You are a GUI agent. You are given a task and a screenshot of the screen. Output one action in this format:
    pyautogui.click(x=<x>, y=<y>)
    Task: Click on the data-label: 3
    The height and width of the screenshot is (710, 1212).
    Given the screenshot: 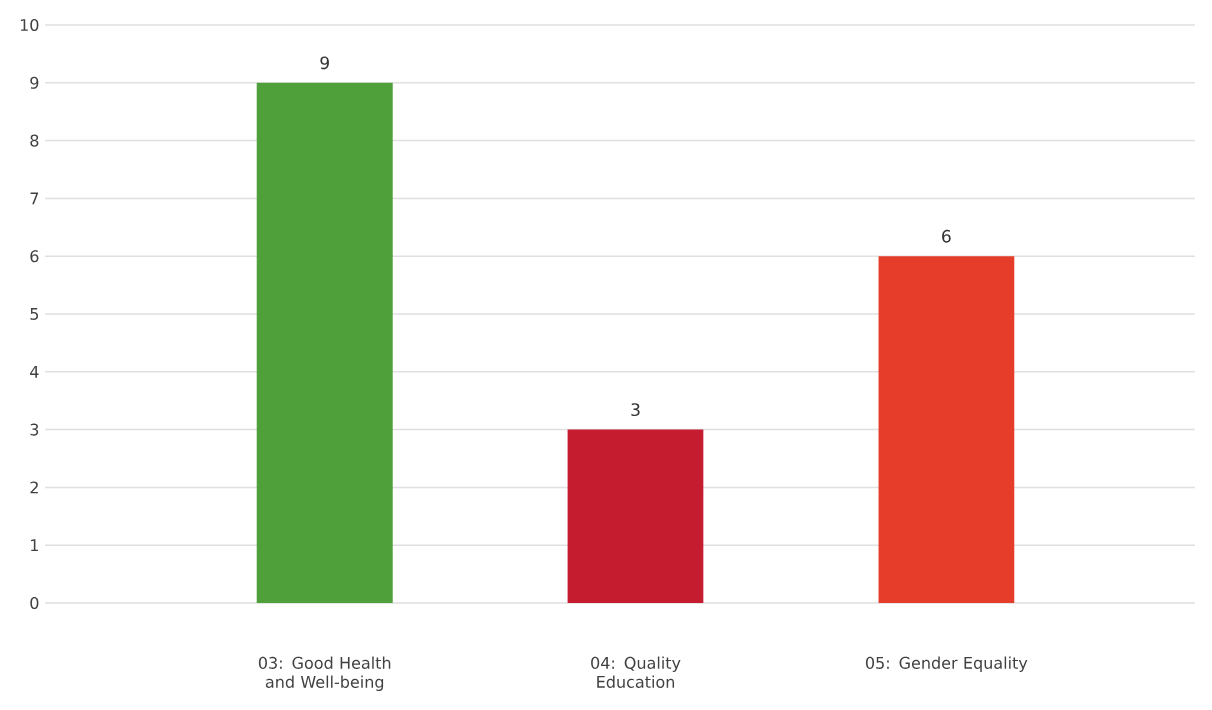 What is the action you would take?
    pyautogui.click(x=635, y=410)
    